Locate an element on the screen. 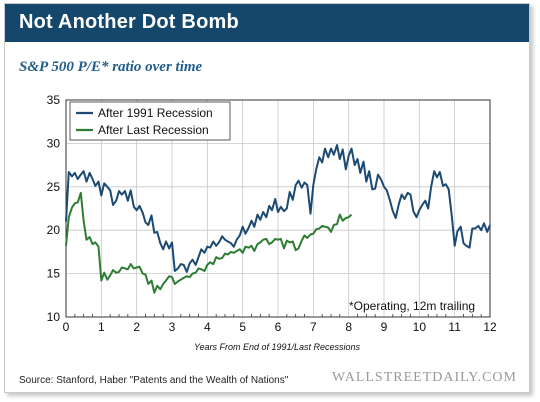  x-tick-label: 9 is located at coordinates (384, 327).